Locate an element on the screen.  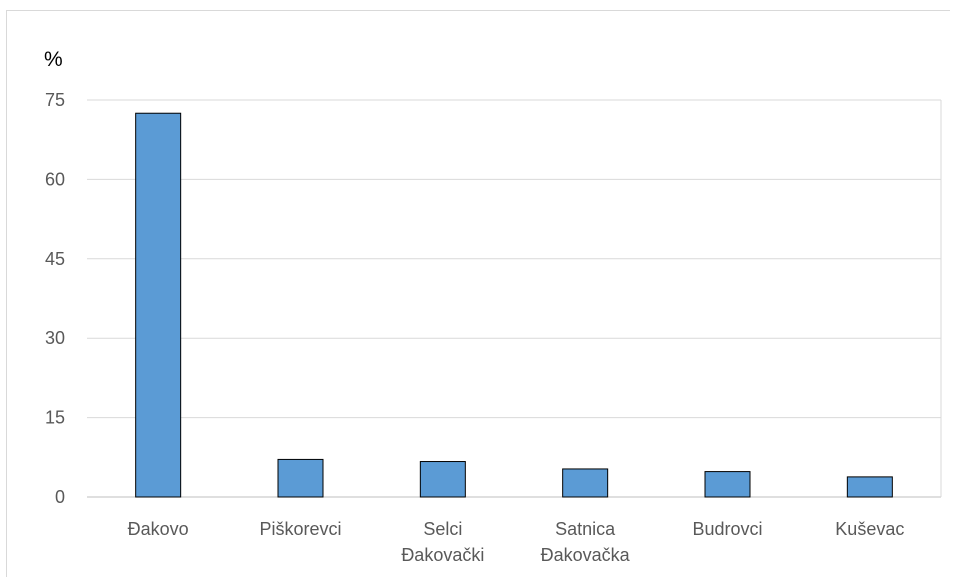
x-tick-label-đakovo: Đakovo is located at coordinates (158, 529).